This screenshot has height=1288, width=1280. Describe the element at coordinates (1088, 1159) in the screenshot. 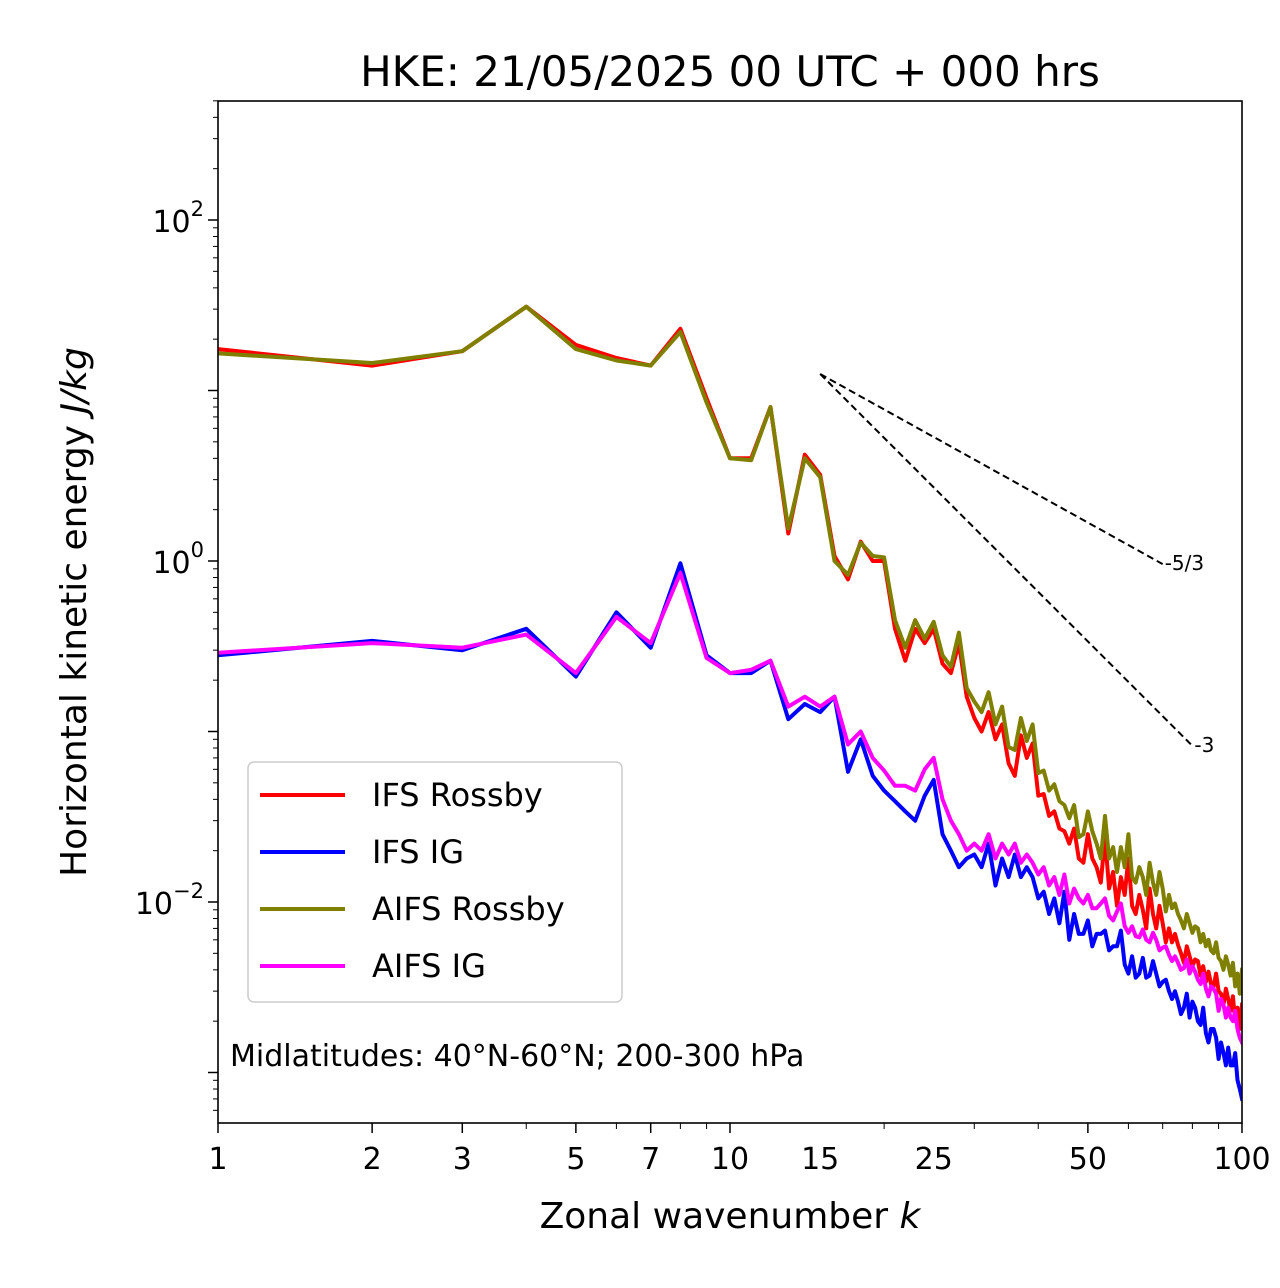

I see `x-tick-label: 50` at that location.